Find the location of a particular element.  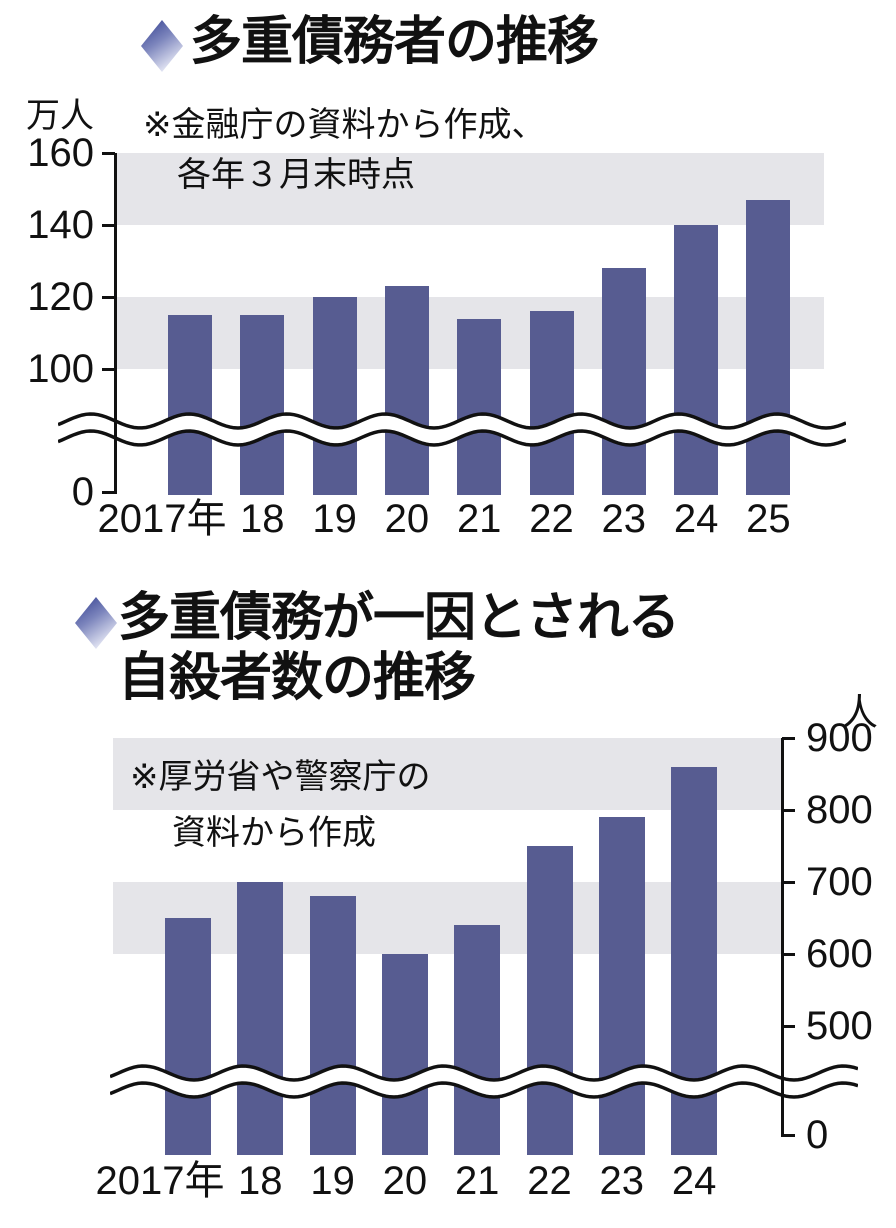

chart2-note-line1: ※厚労省や警察庁の is located at coordinates (280, 777).